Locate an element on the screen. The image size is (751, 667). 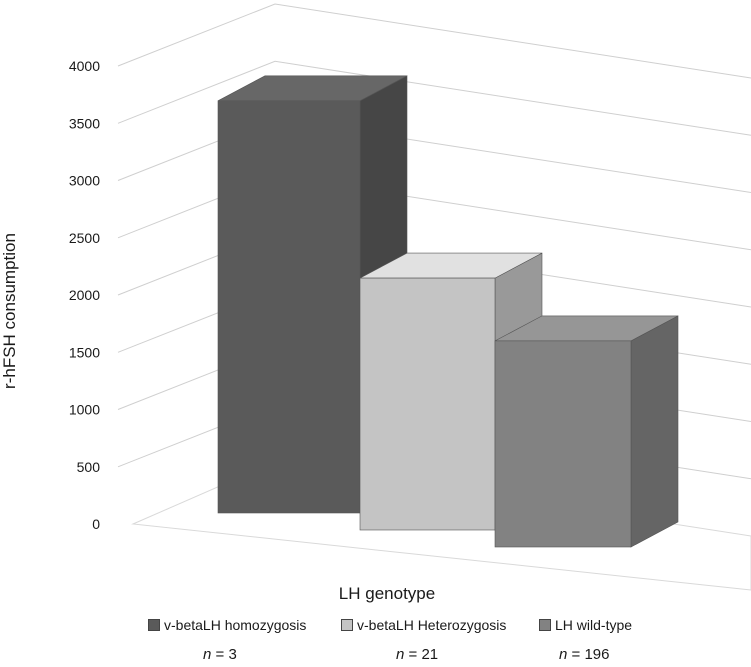
n-value: = 21 is located at coordinates (423, 654).